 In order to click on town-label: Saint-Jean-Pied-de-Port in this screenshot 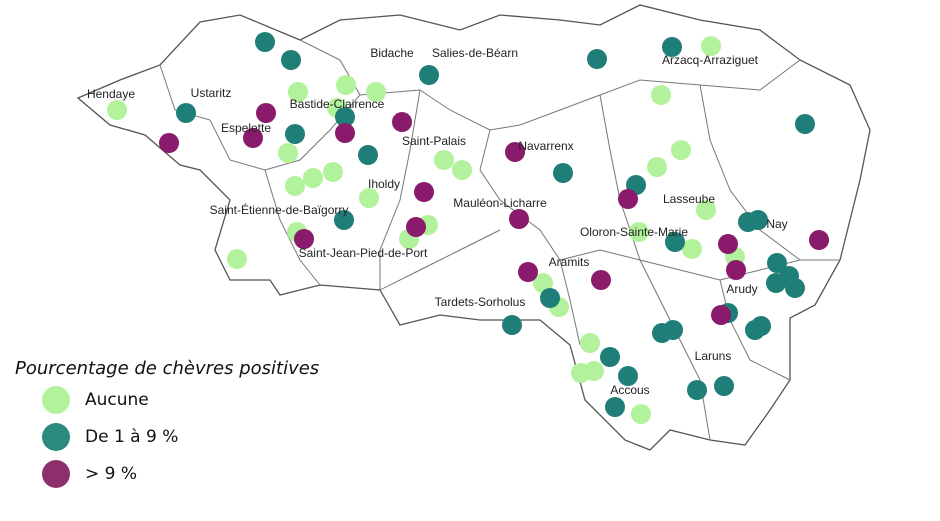, I will do `click(363, 253)`.